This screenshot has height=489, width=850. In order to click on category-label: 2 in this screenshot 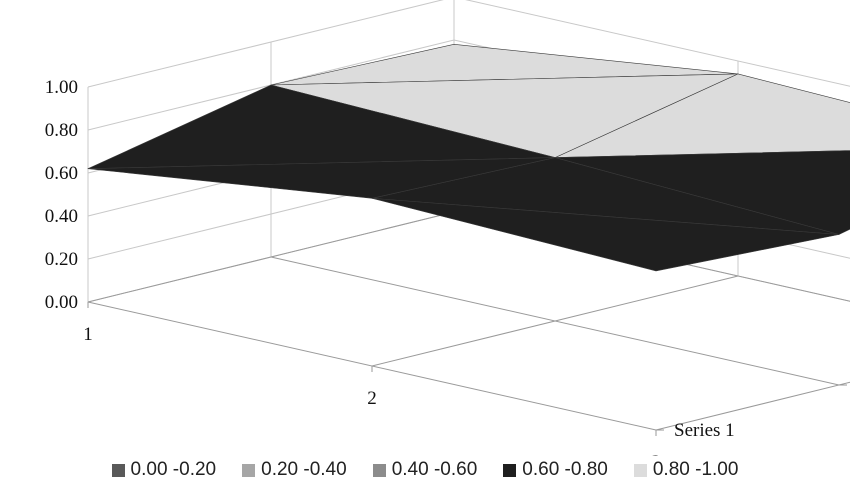, I will do `click(372, 398)`.